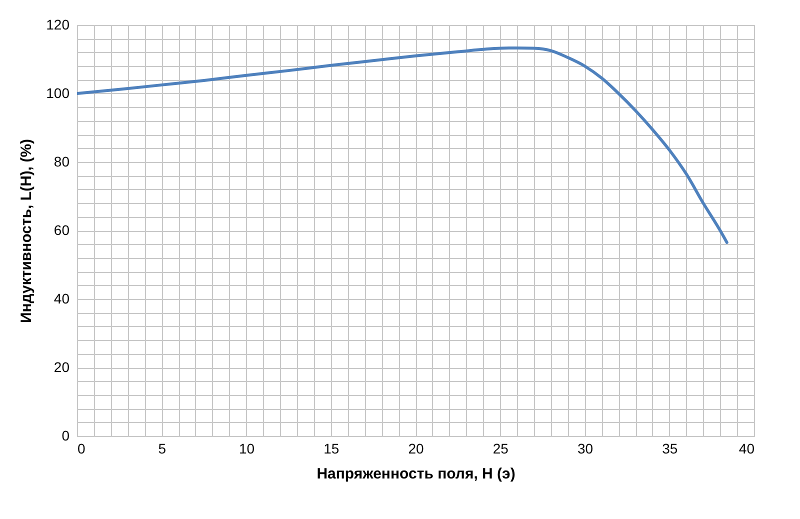 The width and height of the screenshot is (800, 519). I want to click on x-tick-label: 25, so click(500, 448).